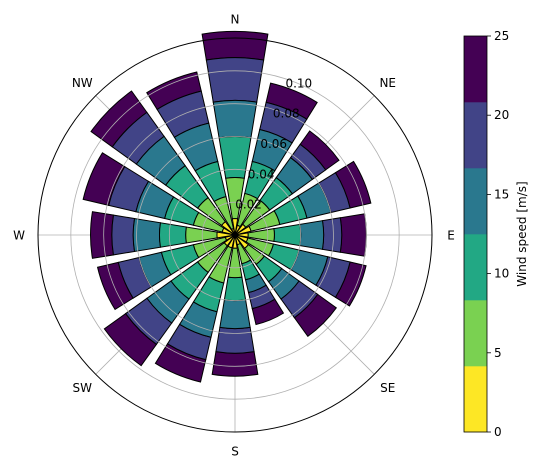  What do you see at coordinates (248, 205) in the screenshot?
I see `radial-tick-label: 0.02` at bounding box center [248, 205].